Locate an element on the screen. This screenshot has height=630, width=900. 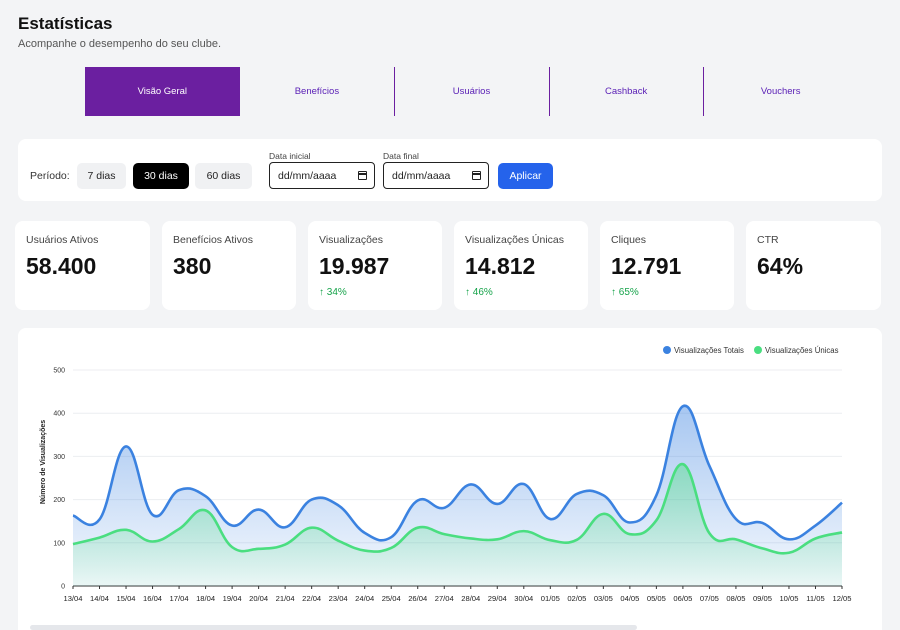
legend-label: Visualizações Únicas is located at coordinates (802, 350).